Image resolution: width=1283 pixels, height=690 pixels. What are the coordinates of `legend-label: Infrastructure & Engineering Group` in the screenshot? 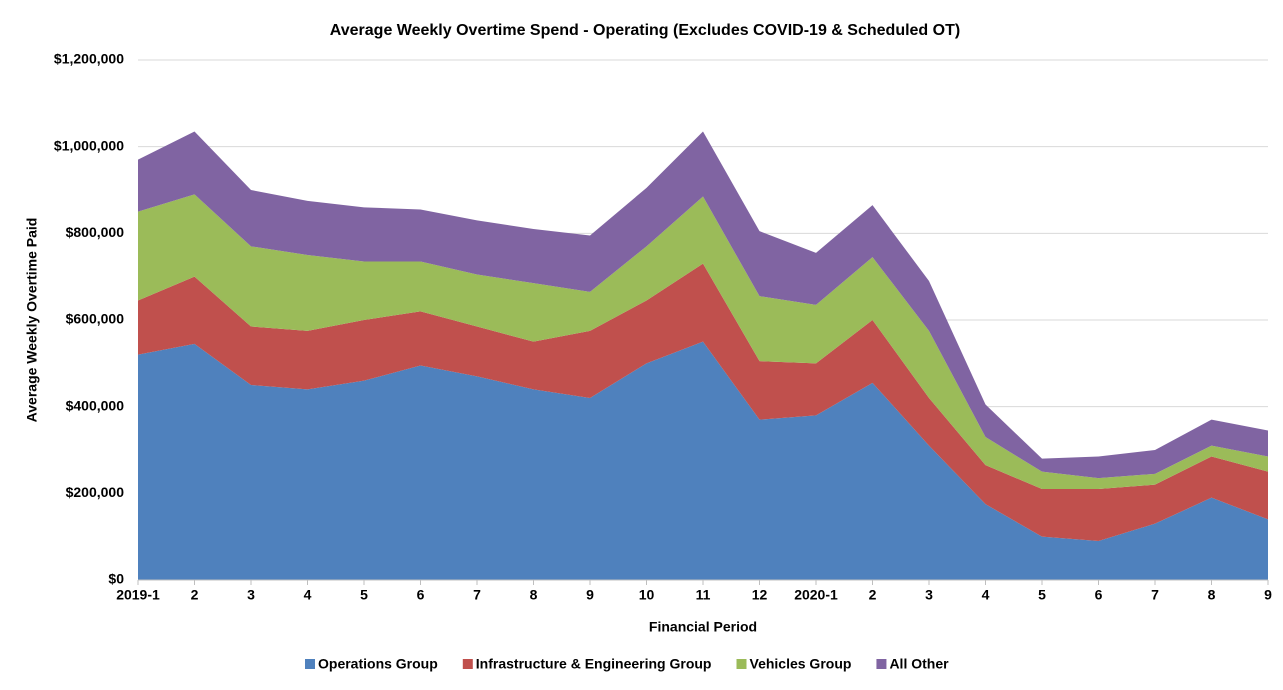 It's located at (594, 664).